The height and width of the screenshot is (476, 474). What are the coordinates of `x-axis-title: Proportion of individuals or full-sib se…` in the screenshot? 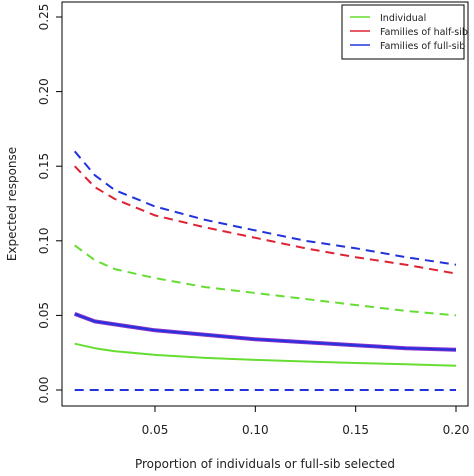 It's located at (265, 464).